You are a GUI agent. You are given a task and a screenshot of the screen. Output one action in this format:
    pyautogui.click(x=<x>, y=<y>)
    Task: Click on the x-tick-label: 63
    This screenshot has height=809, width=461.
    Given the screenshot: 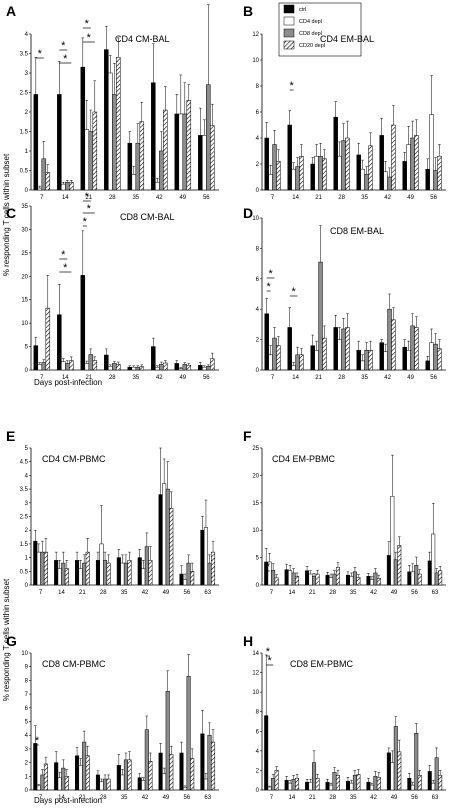 What is the action you would take?
    pyautogui.click(x=207, y=593)
    